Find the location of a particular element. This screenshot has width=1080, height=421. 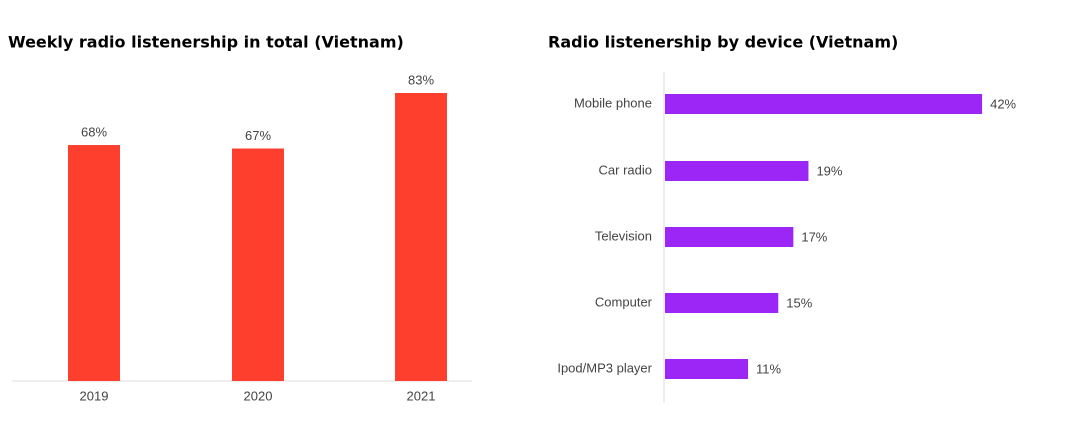

data-label: 11% is located at coordinates (768, 368).